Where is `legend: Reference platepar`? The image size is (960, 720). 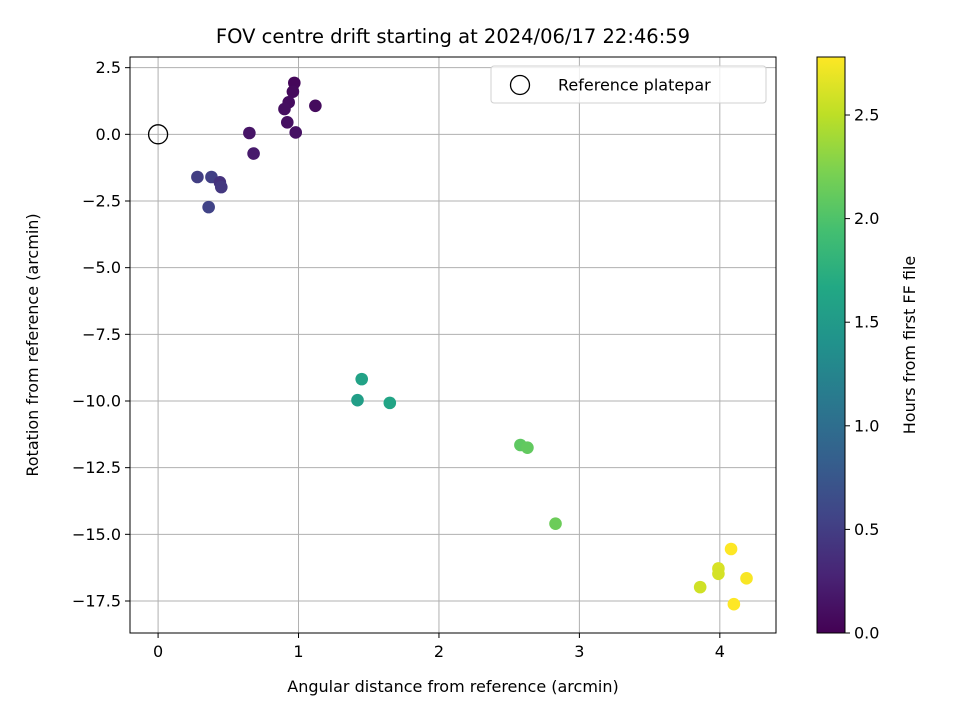 legend: Reference platepar is located at coordinates (628, 84).